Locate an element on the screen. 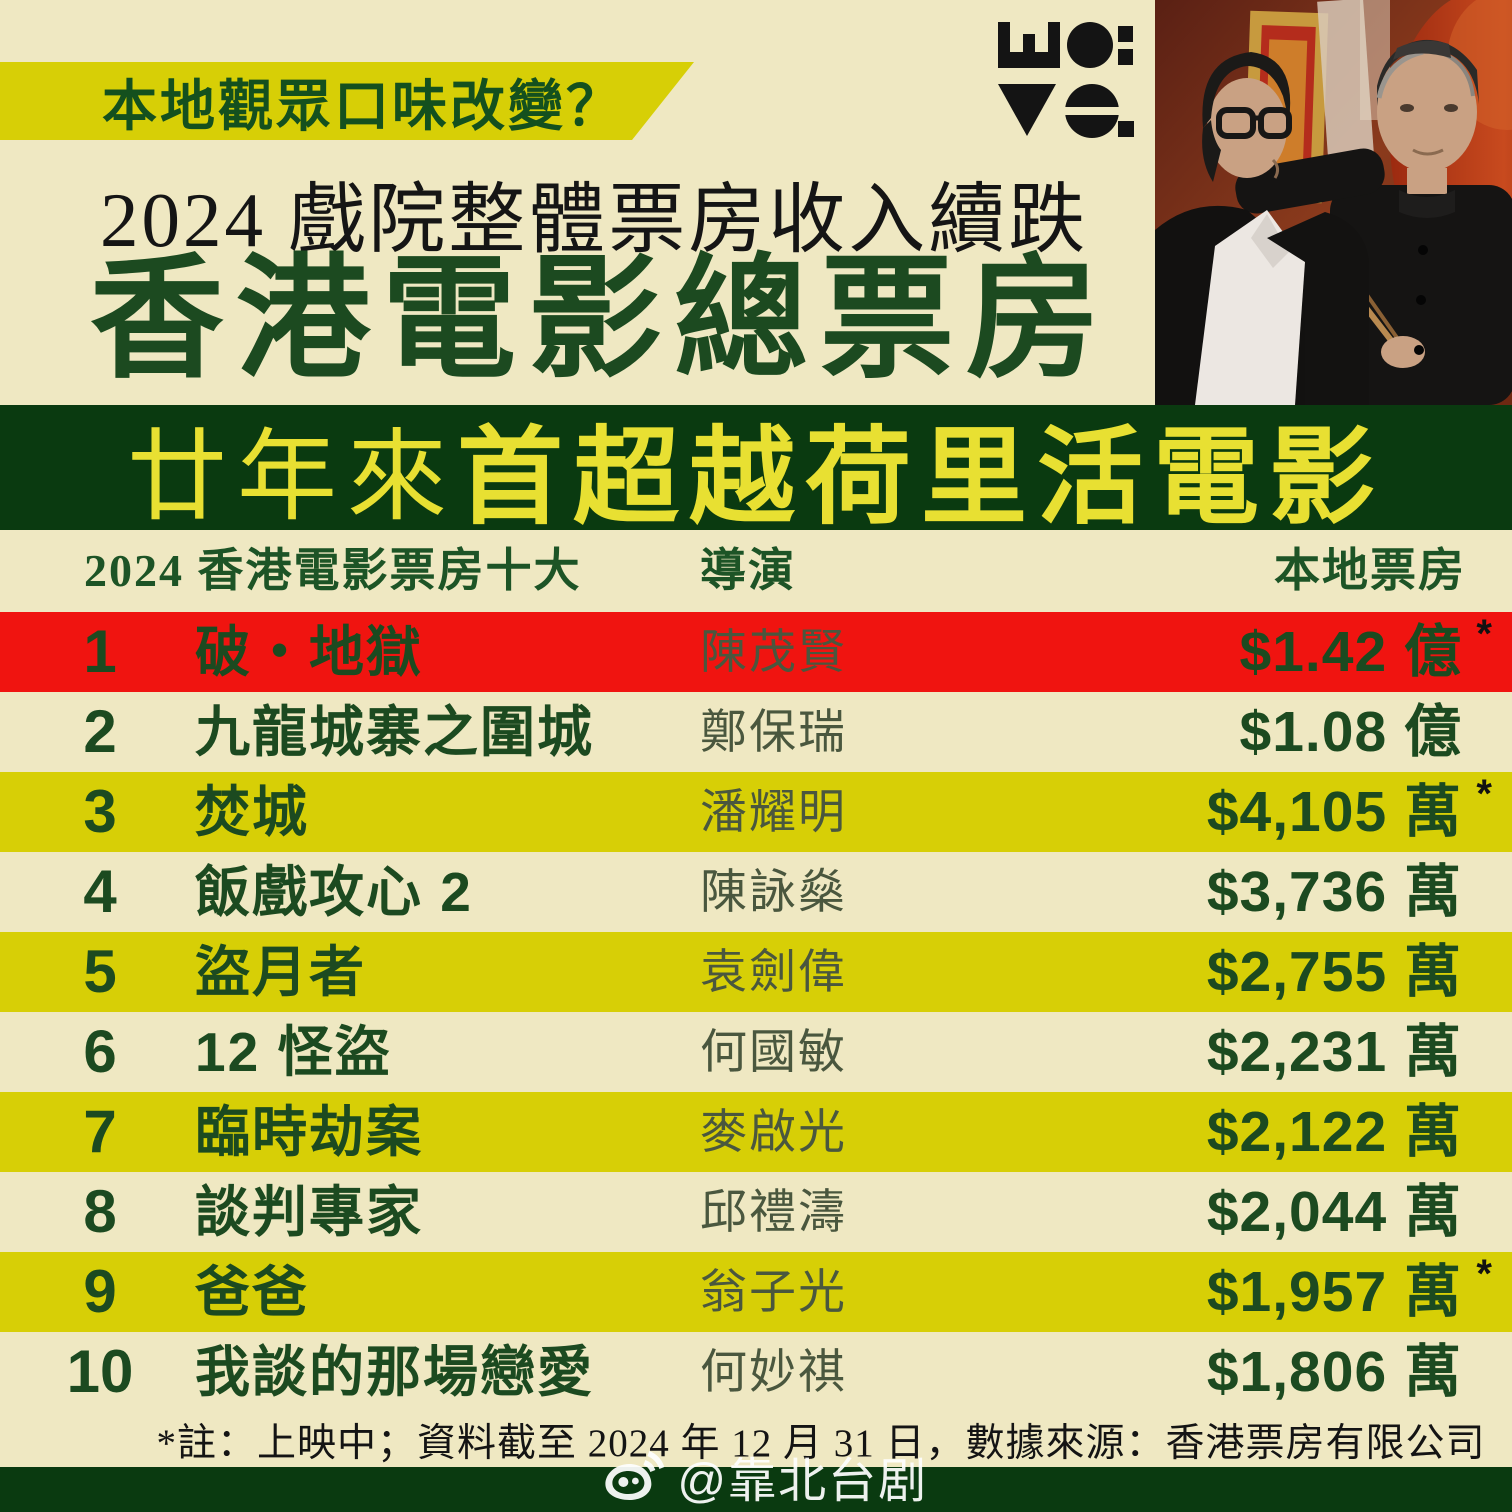 Image resolution: width=1512 pixels, height=1512 pixels. page-title: 香港電影總票房 is located at coordinates (601, 319).